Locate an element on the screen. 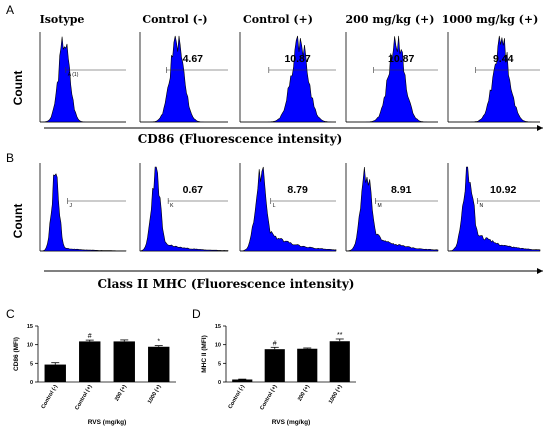 The width and height of the screenshot is (550, 437). mhc-histogram-1: J is located at coordinates (83, 207).